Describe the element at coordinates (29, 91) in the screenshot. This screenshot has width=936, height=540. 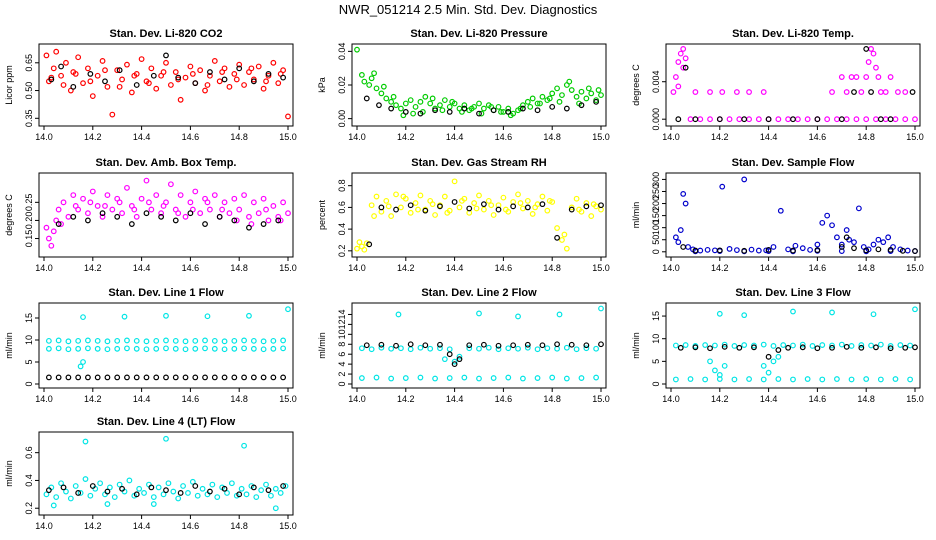
I see `y-tick-label: 0.50` at that location.